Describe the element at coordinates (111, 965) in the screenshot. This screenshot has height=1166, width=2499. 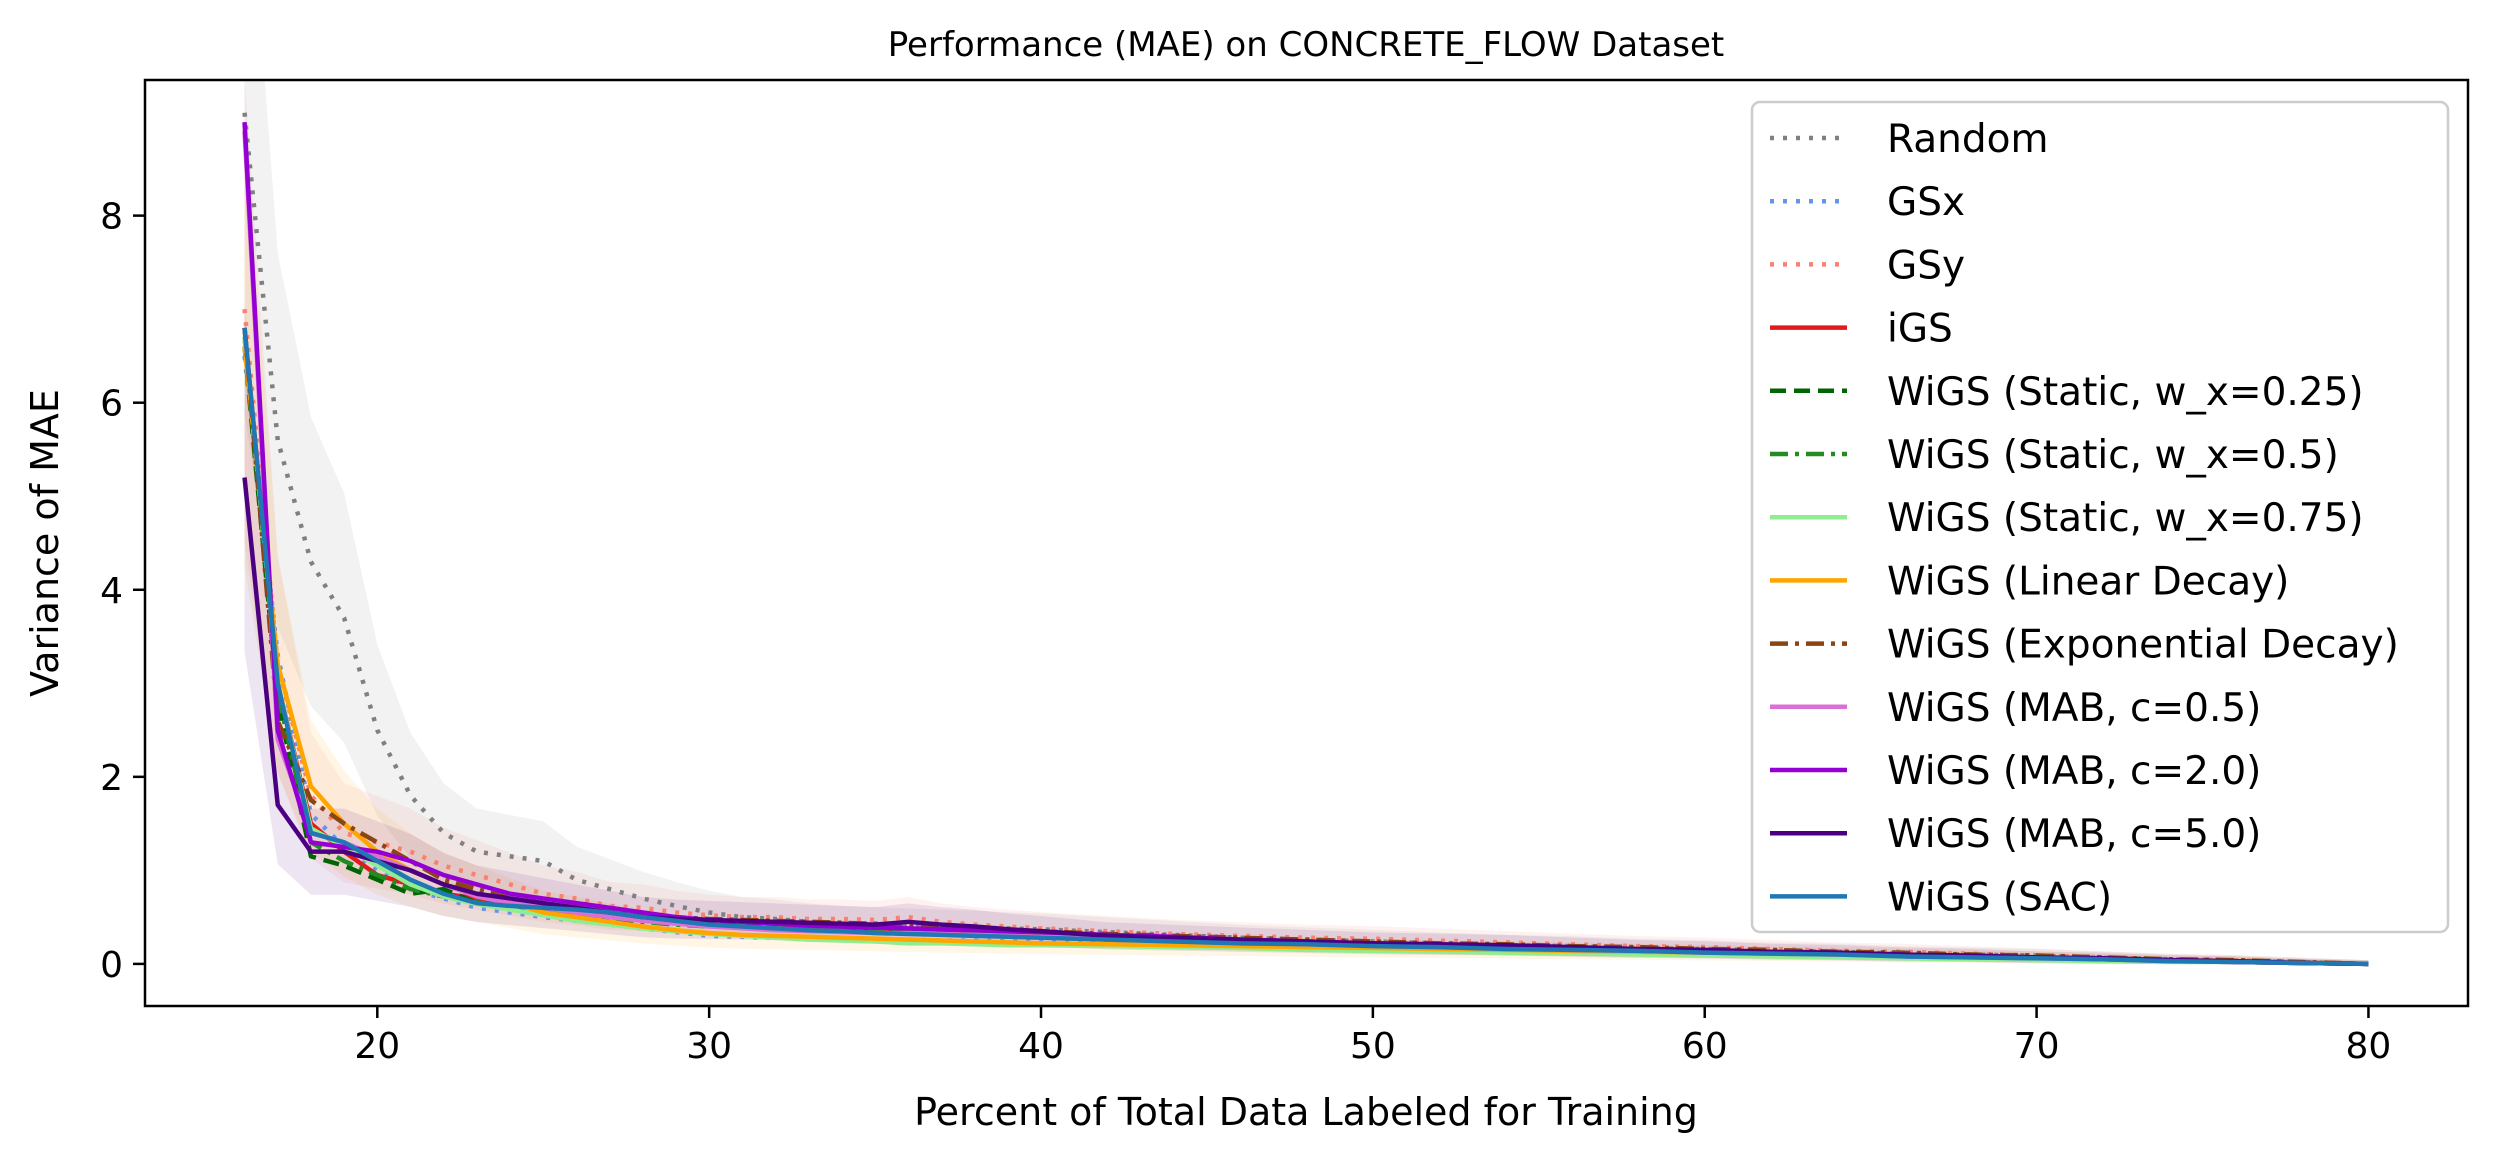
I see `y-tick-label: 0` at that location.